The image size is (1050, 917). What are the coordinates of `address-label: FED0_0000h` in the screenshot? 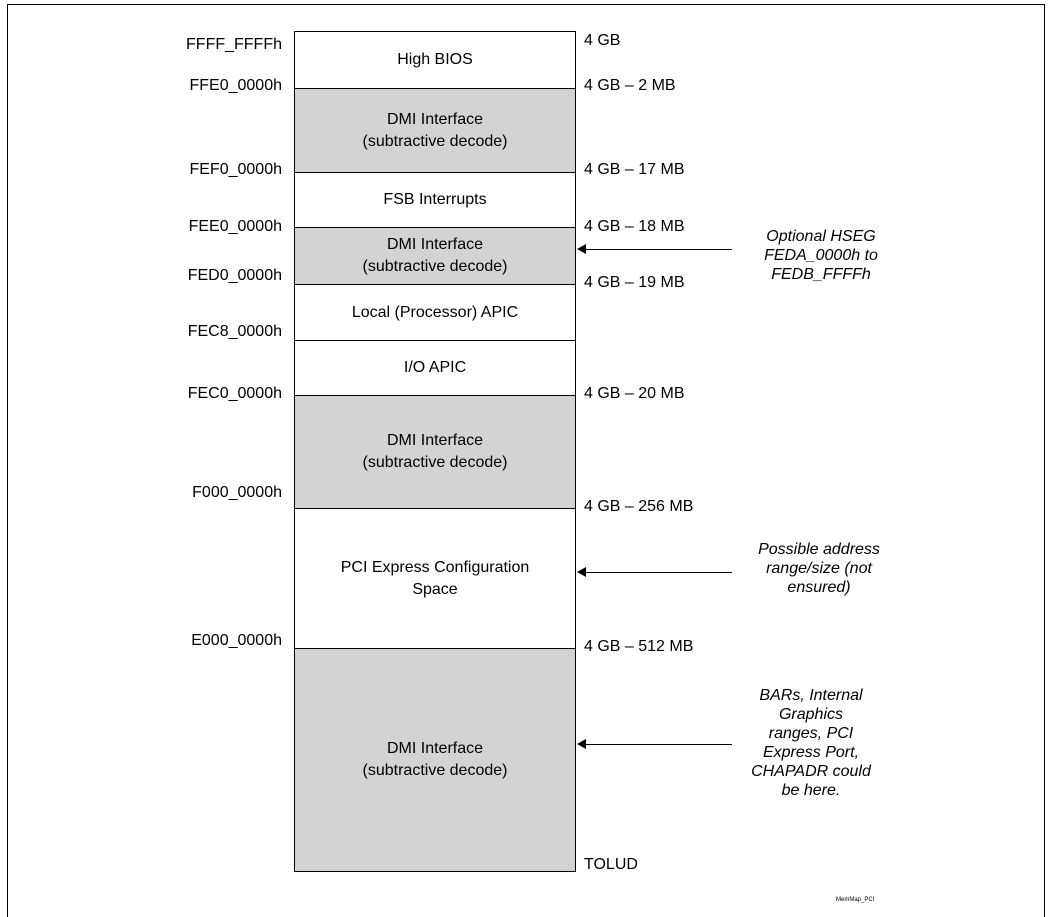 It's located at (234, 275).